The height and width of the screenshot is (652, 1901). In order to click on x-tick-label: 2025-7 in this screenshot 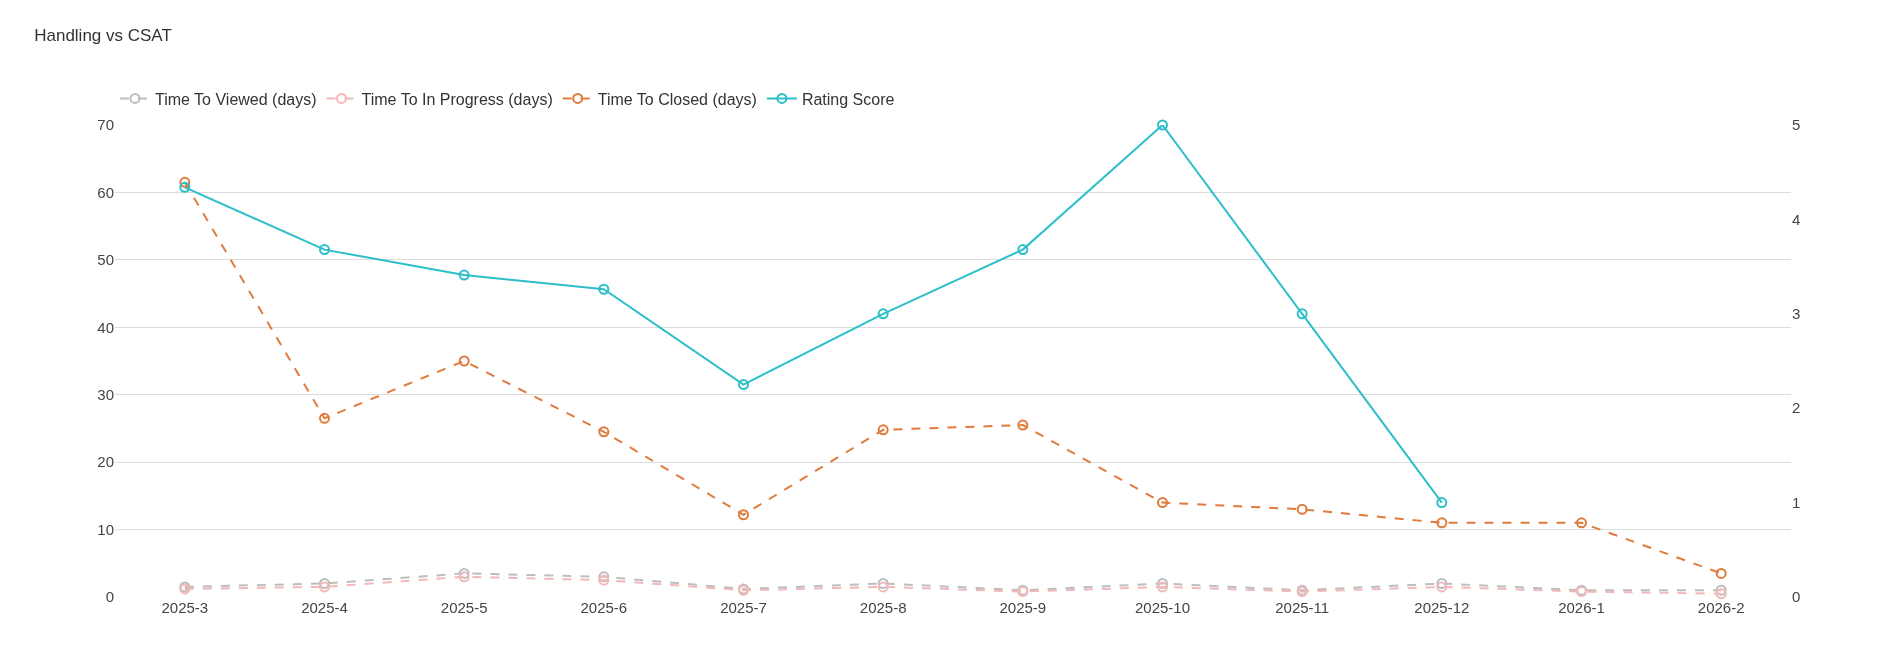, I will do `click(743, 607)`.